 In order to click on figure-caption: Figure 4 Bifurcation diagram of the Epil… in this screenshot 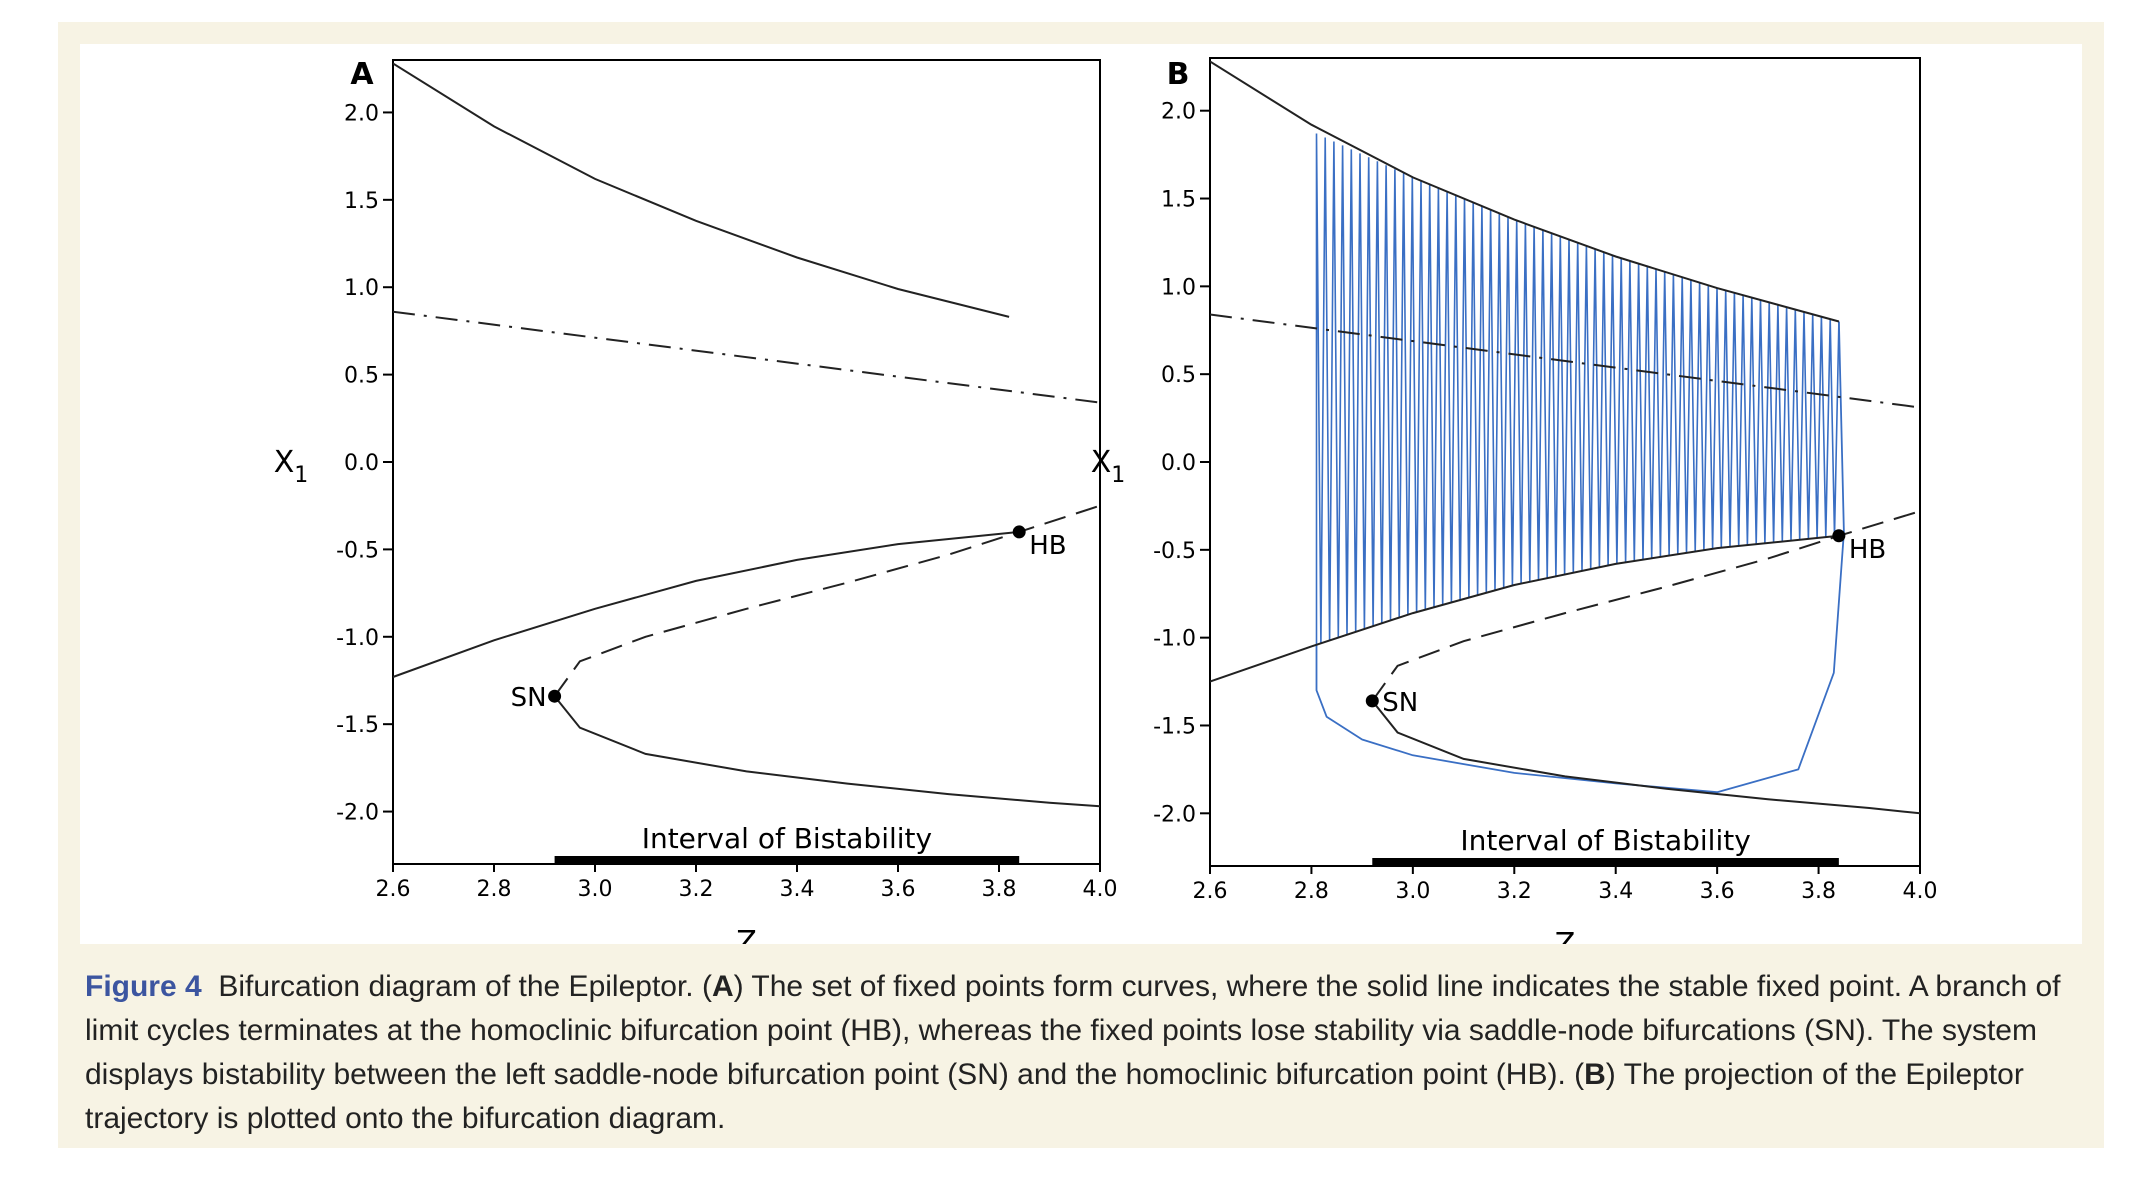, I will do `click(1080, 1053)`.